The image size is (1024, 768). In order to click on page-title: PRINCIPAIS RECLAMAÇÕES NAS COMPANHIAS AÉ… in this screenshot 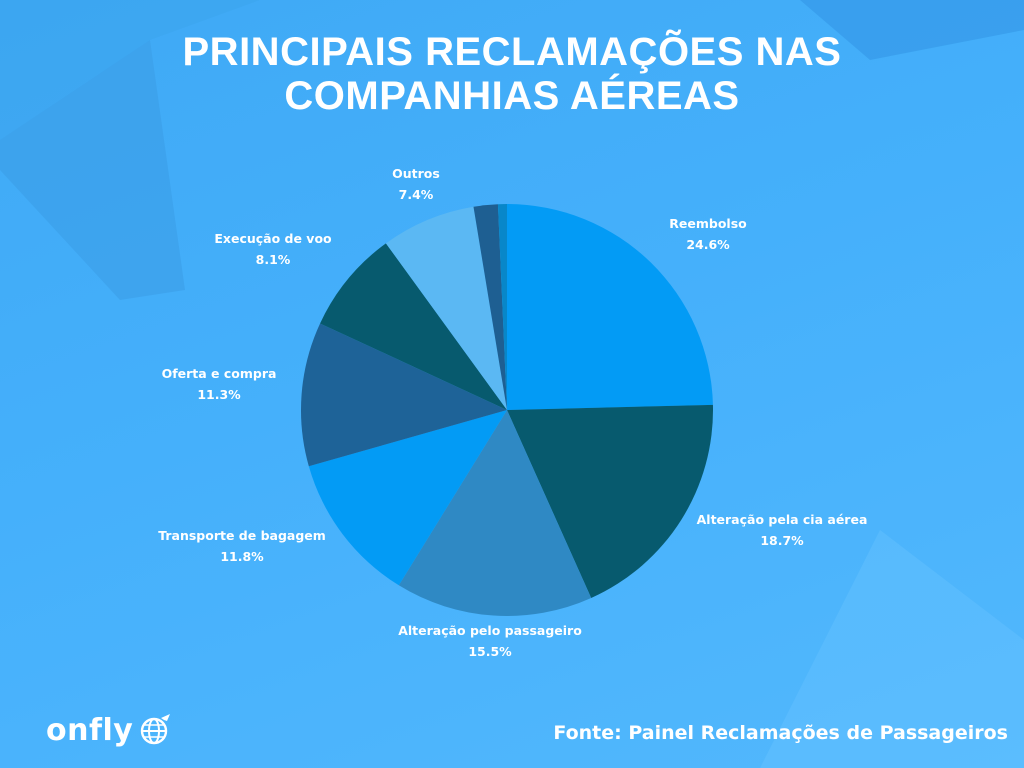, I will do `click(512, 74)`.